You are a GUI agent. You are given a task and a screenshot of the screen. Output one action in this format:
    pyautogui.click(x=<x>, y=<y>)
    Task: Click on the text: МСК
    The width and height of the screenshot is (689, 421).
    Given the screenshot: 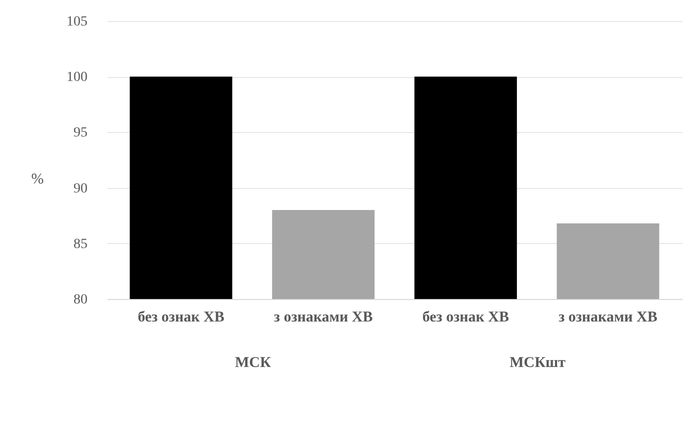 What is the action you would take?
    pyautogui.click(x=252, y=363)
    